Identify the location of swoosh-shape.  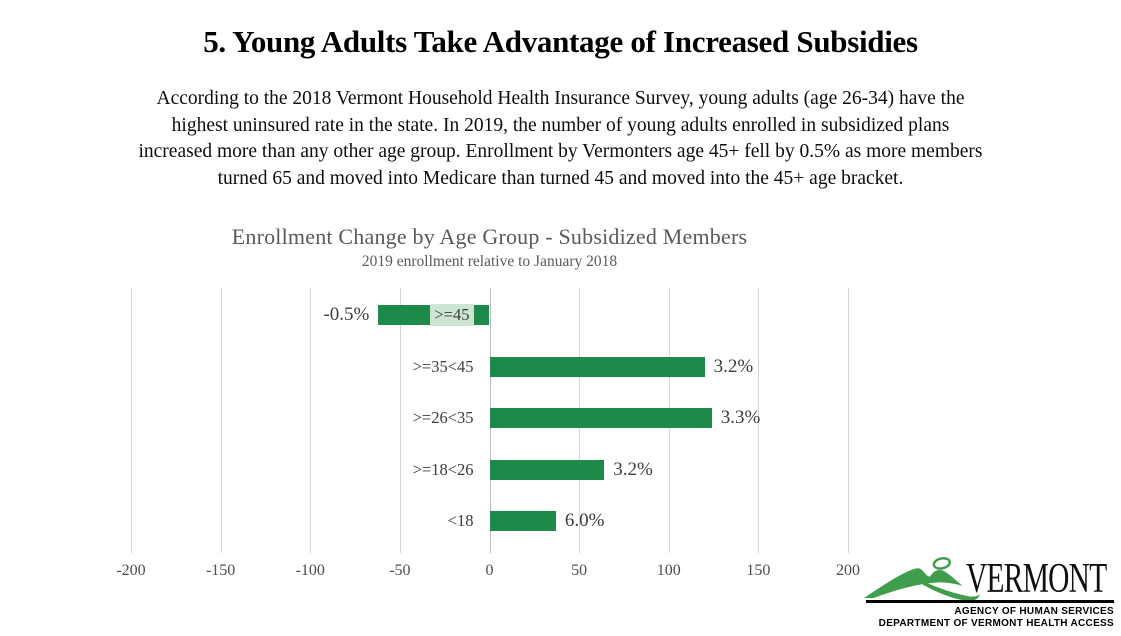
(951, 591).